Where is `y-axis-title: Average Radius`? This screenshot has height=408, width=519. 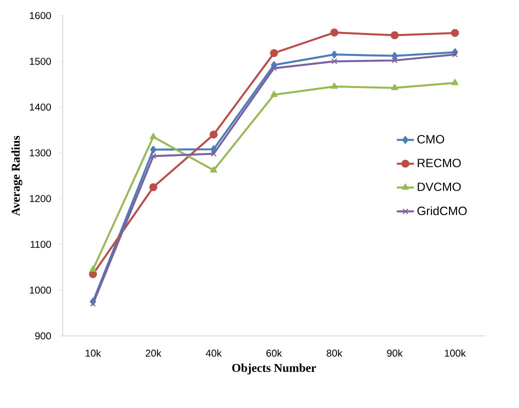
y-axis-title: Average Radius is located at coordinates (16, 176).